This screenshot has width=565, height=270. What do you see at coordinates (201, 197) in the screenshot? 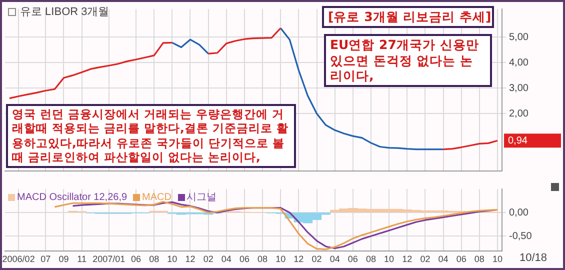
I see `legend-label: 시그널` at bounding box center [201, 197].